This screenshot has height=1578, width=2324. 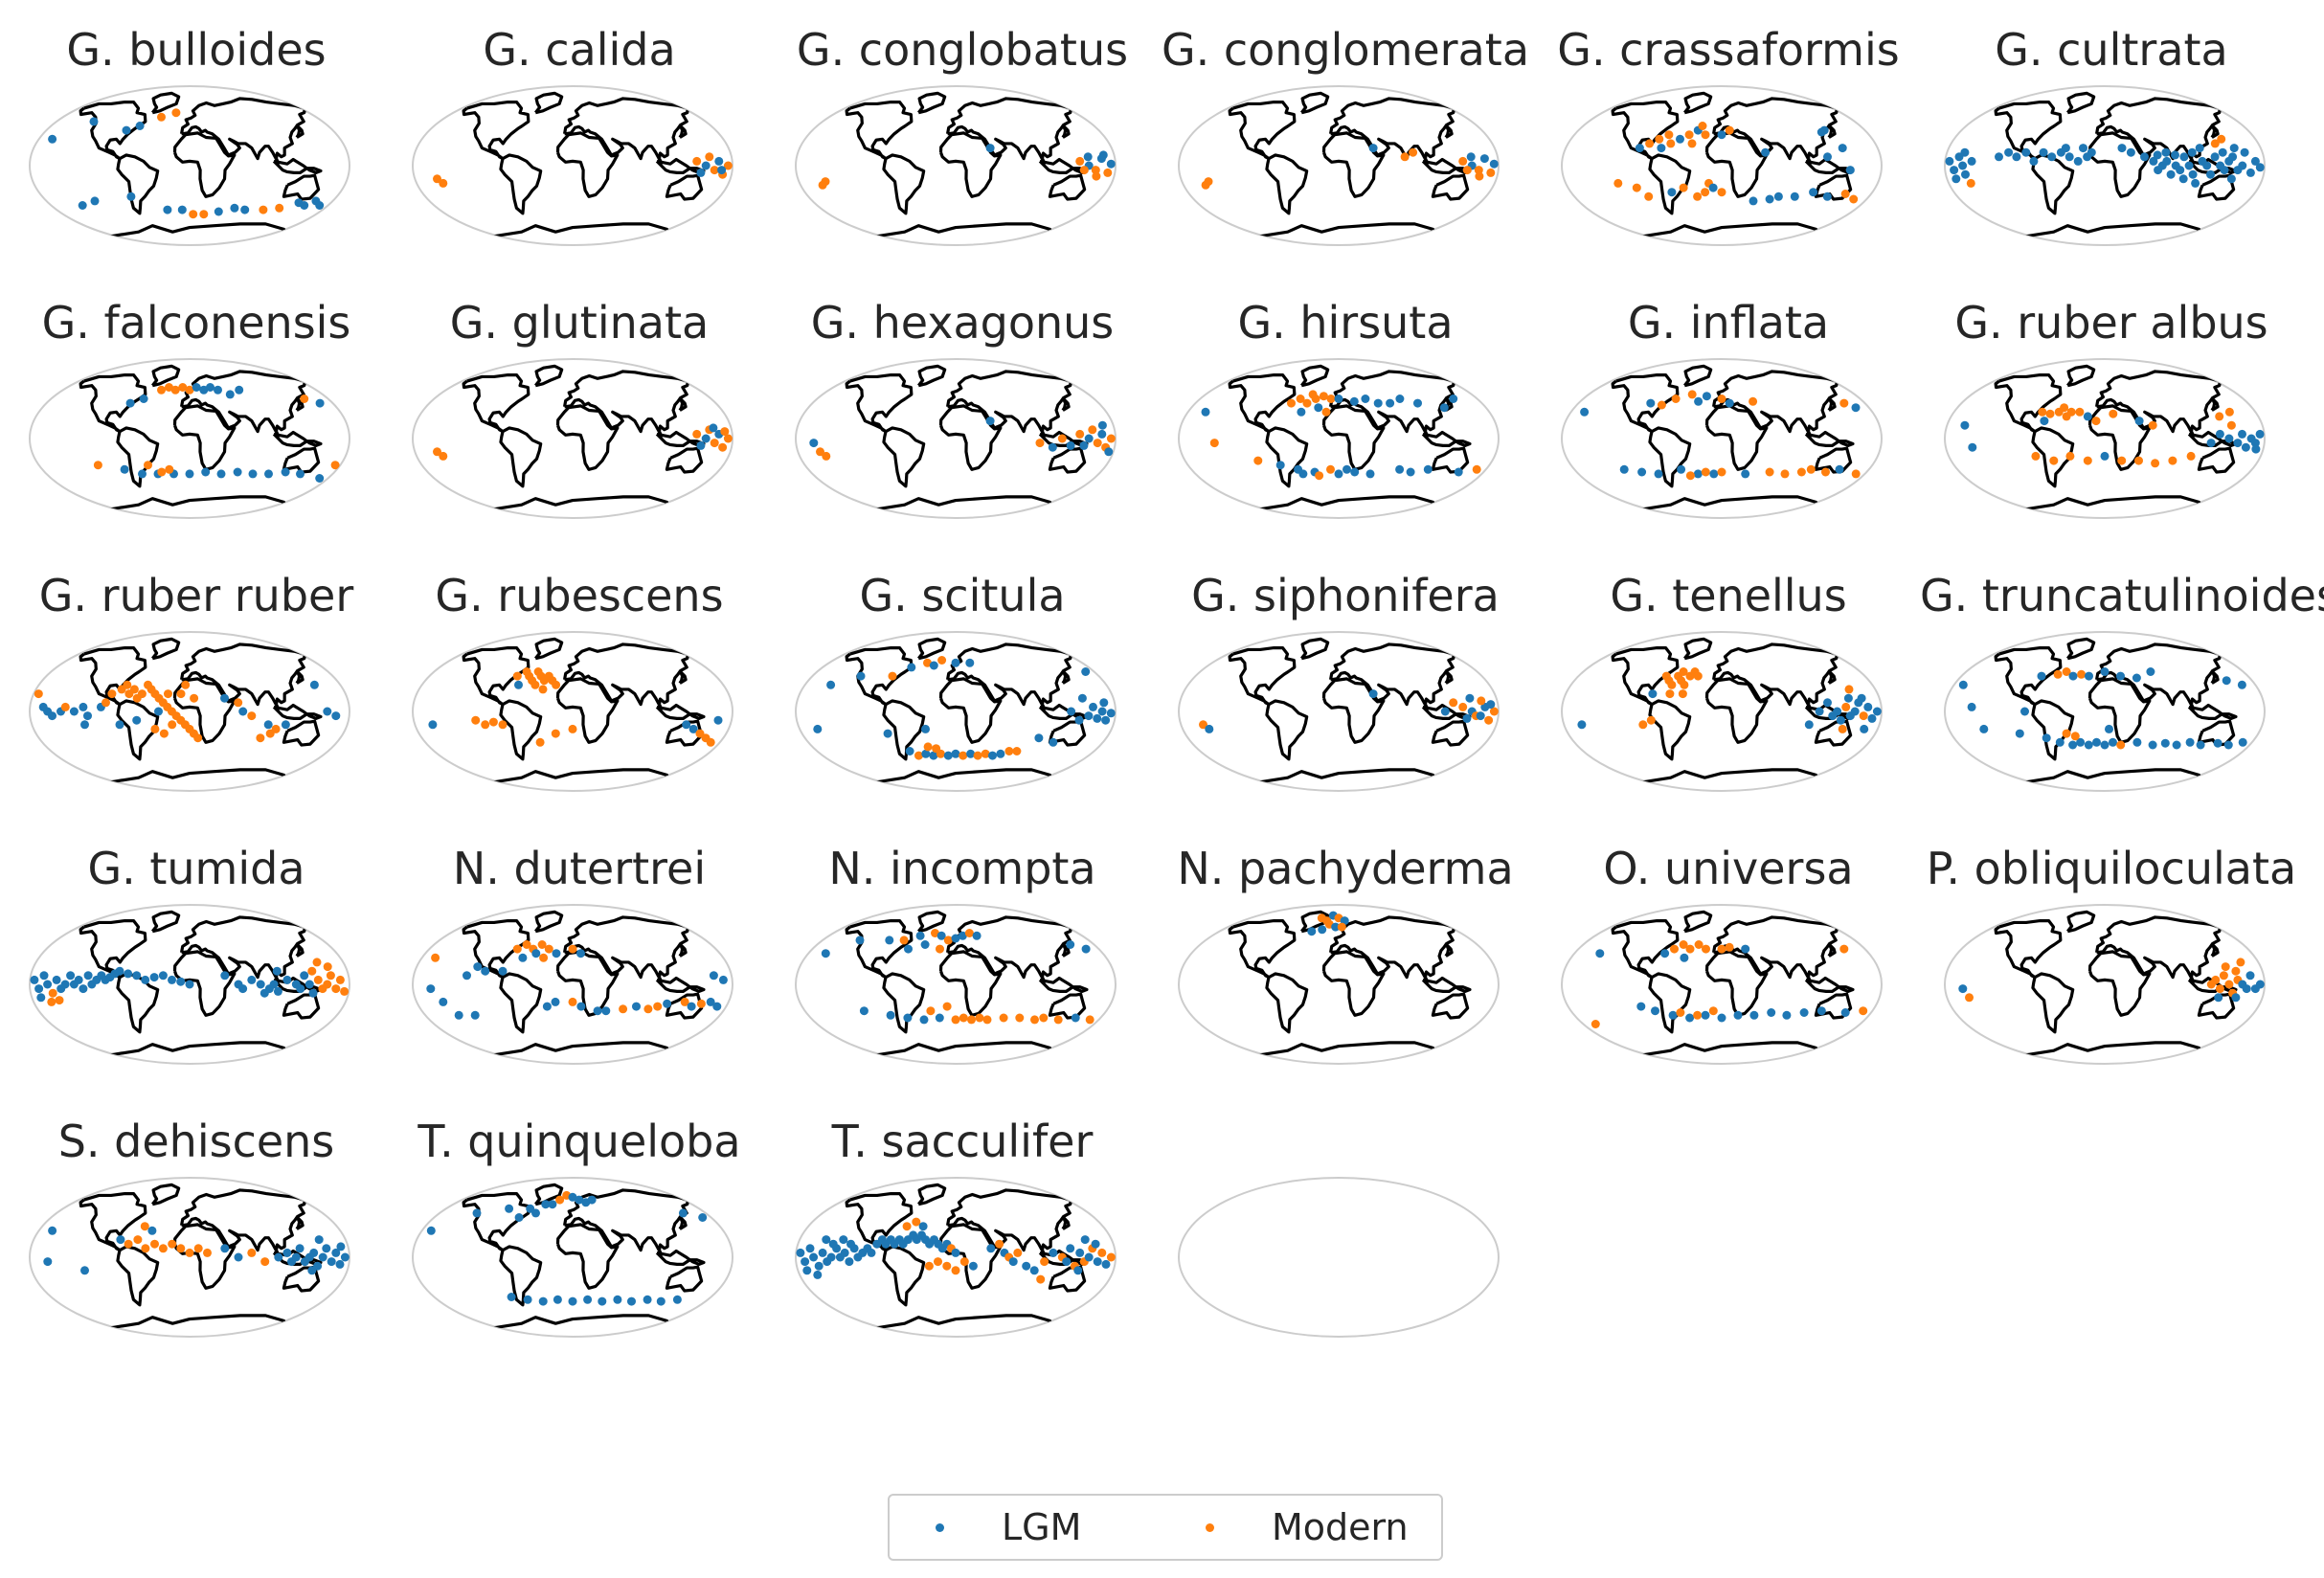 What do you see at coordinates (1345, 868) in the screenshot?
I see `panel-title: N. pachyderma` at bounding box center [1345, 868].